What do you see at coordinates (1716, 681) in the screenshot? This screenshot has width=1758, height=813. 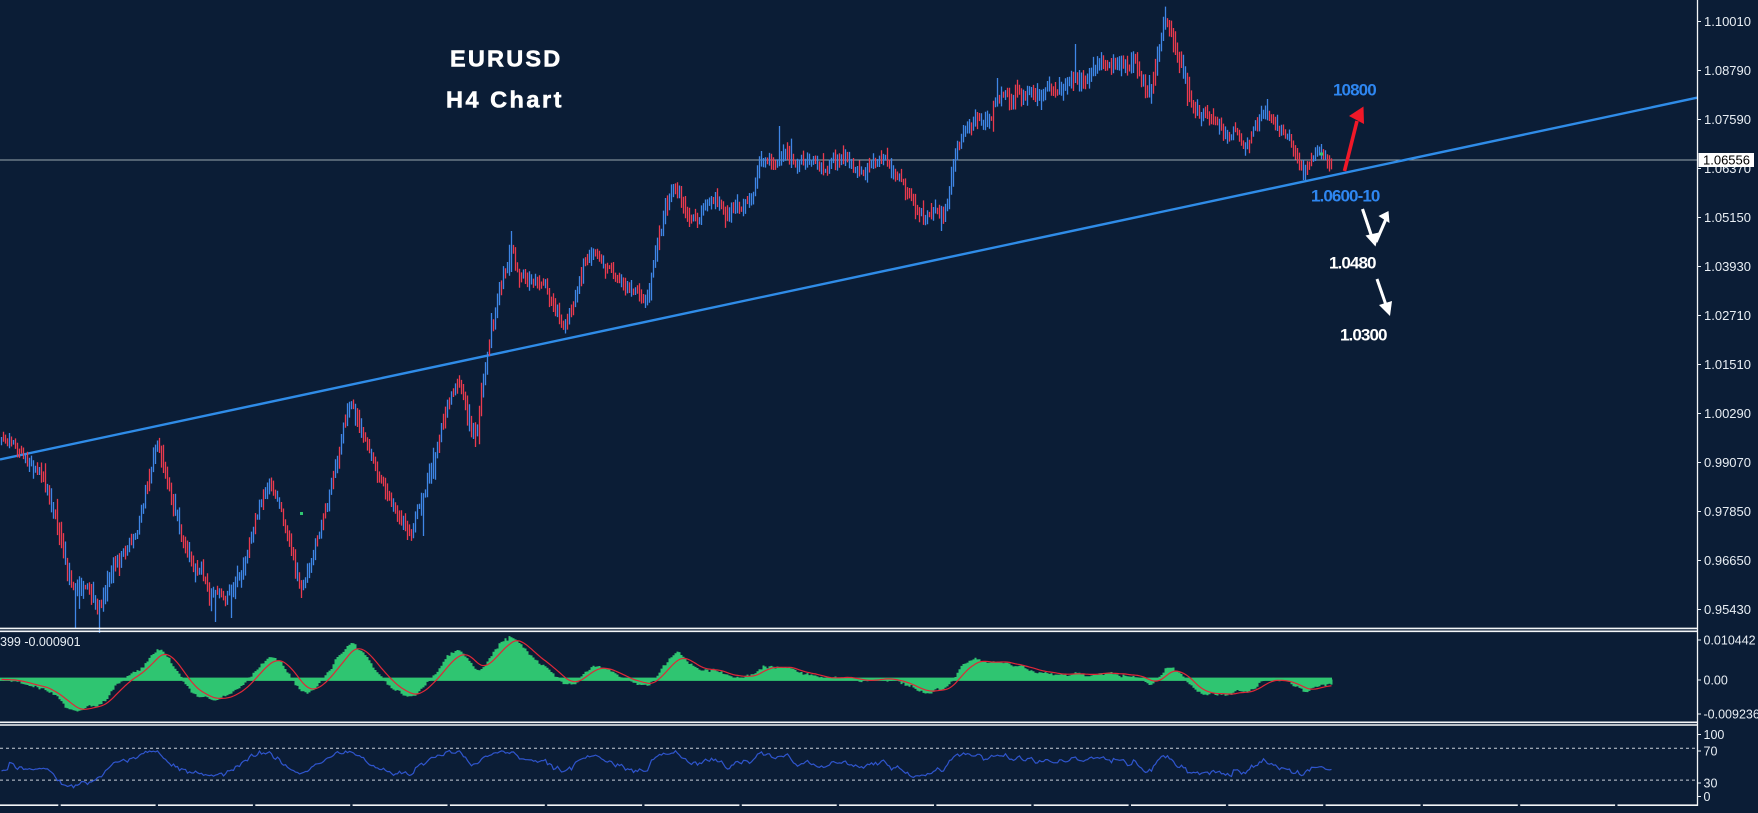 I see `svg-text: 0.00` at bounding box center [1716, 681].